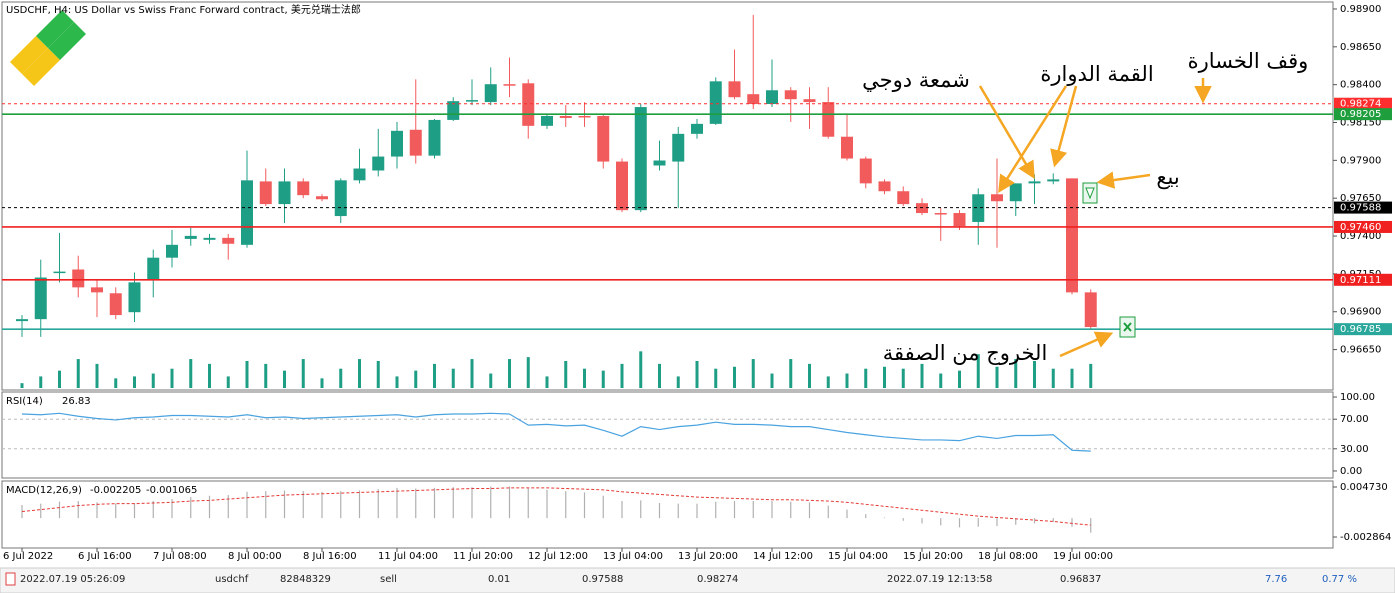  I want to click on y-tick-label: 0.98400, so click(1360, 85).